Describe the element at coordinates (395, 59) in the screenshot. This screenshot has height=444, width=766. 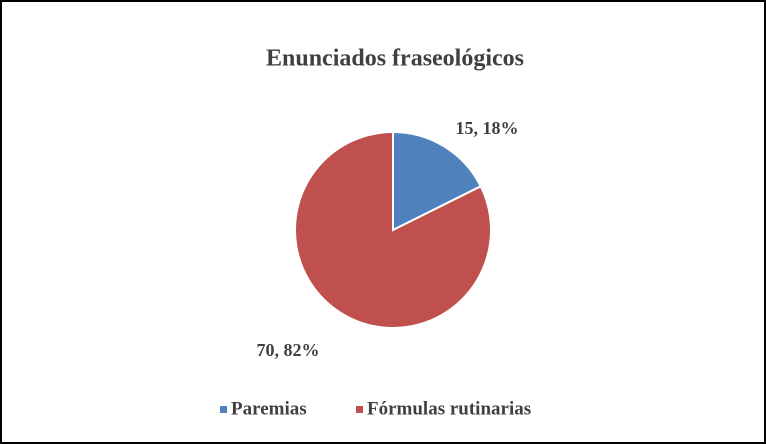
I see `chart-title: Enunciados fraseológicos` at that location.